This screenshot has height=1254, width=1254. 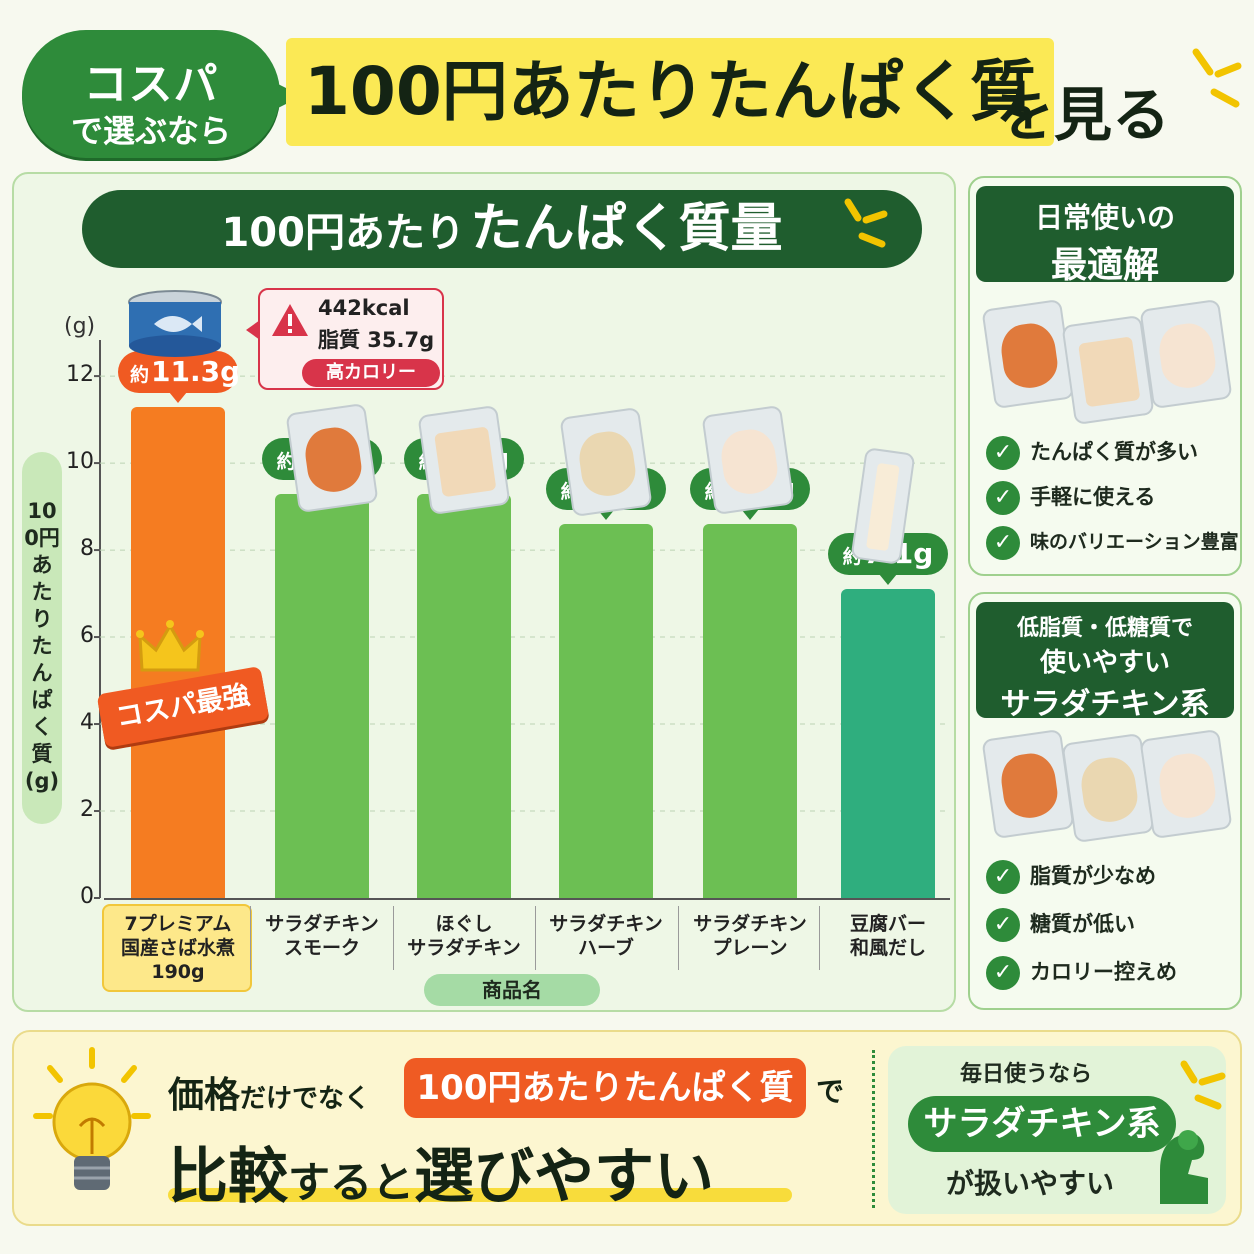 What do you see at coordinates (1070, 497) in the screenshot?
I see `check-item: ✓ 手軽に使える` at bounding box center [1070, 497].